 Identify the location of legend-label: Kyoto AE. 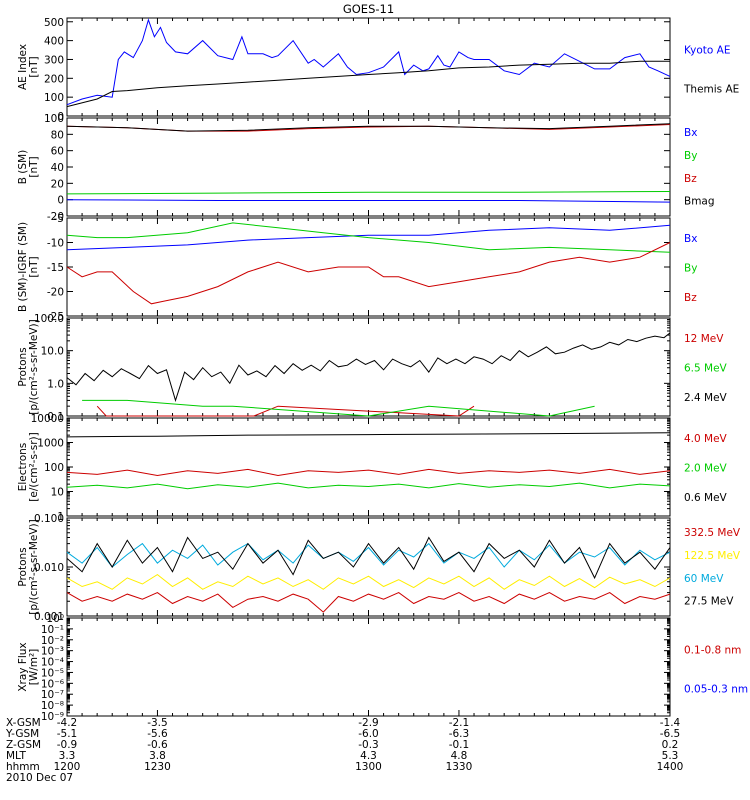
(707, 50).